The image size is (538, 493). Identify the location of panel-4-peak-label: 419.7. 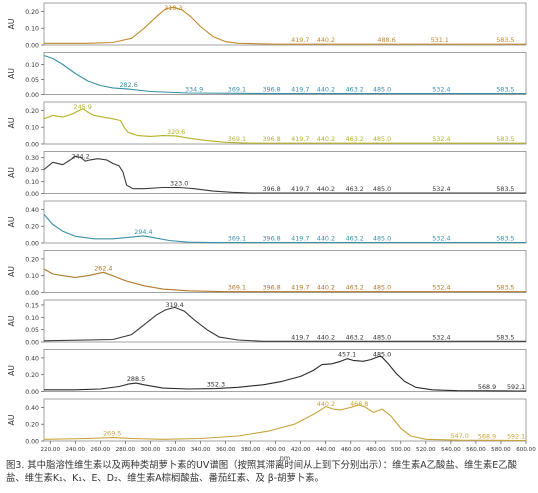
(300, 189).